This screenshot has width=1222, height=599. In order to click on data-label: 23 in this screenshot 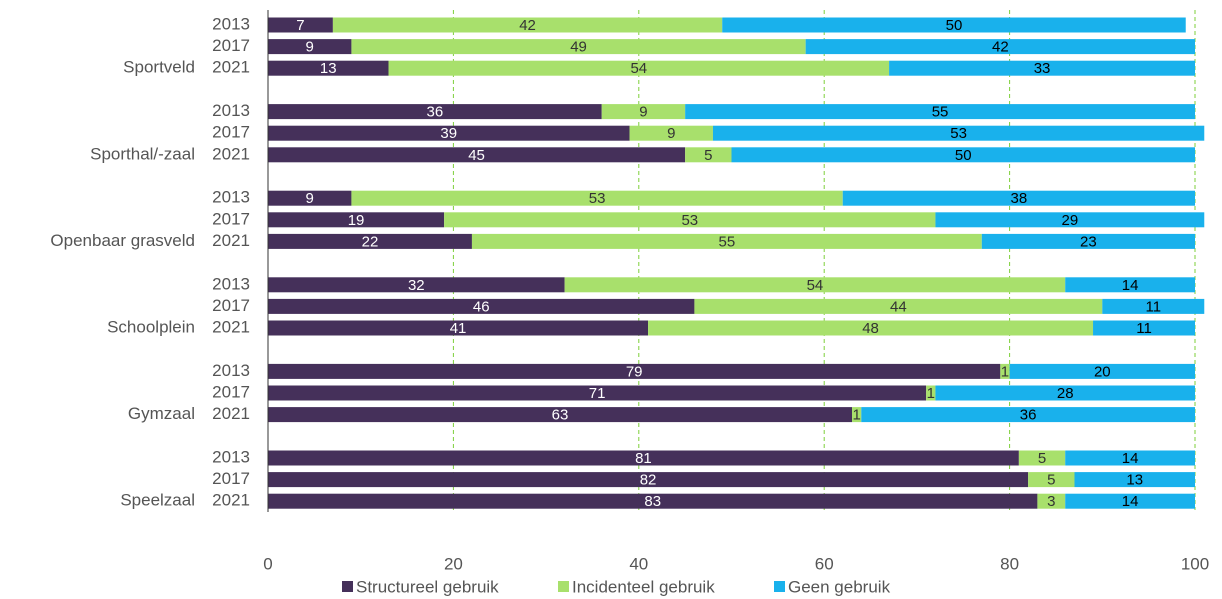, I will do `click(1088, 241)`.